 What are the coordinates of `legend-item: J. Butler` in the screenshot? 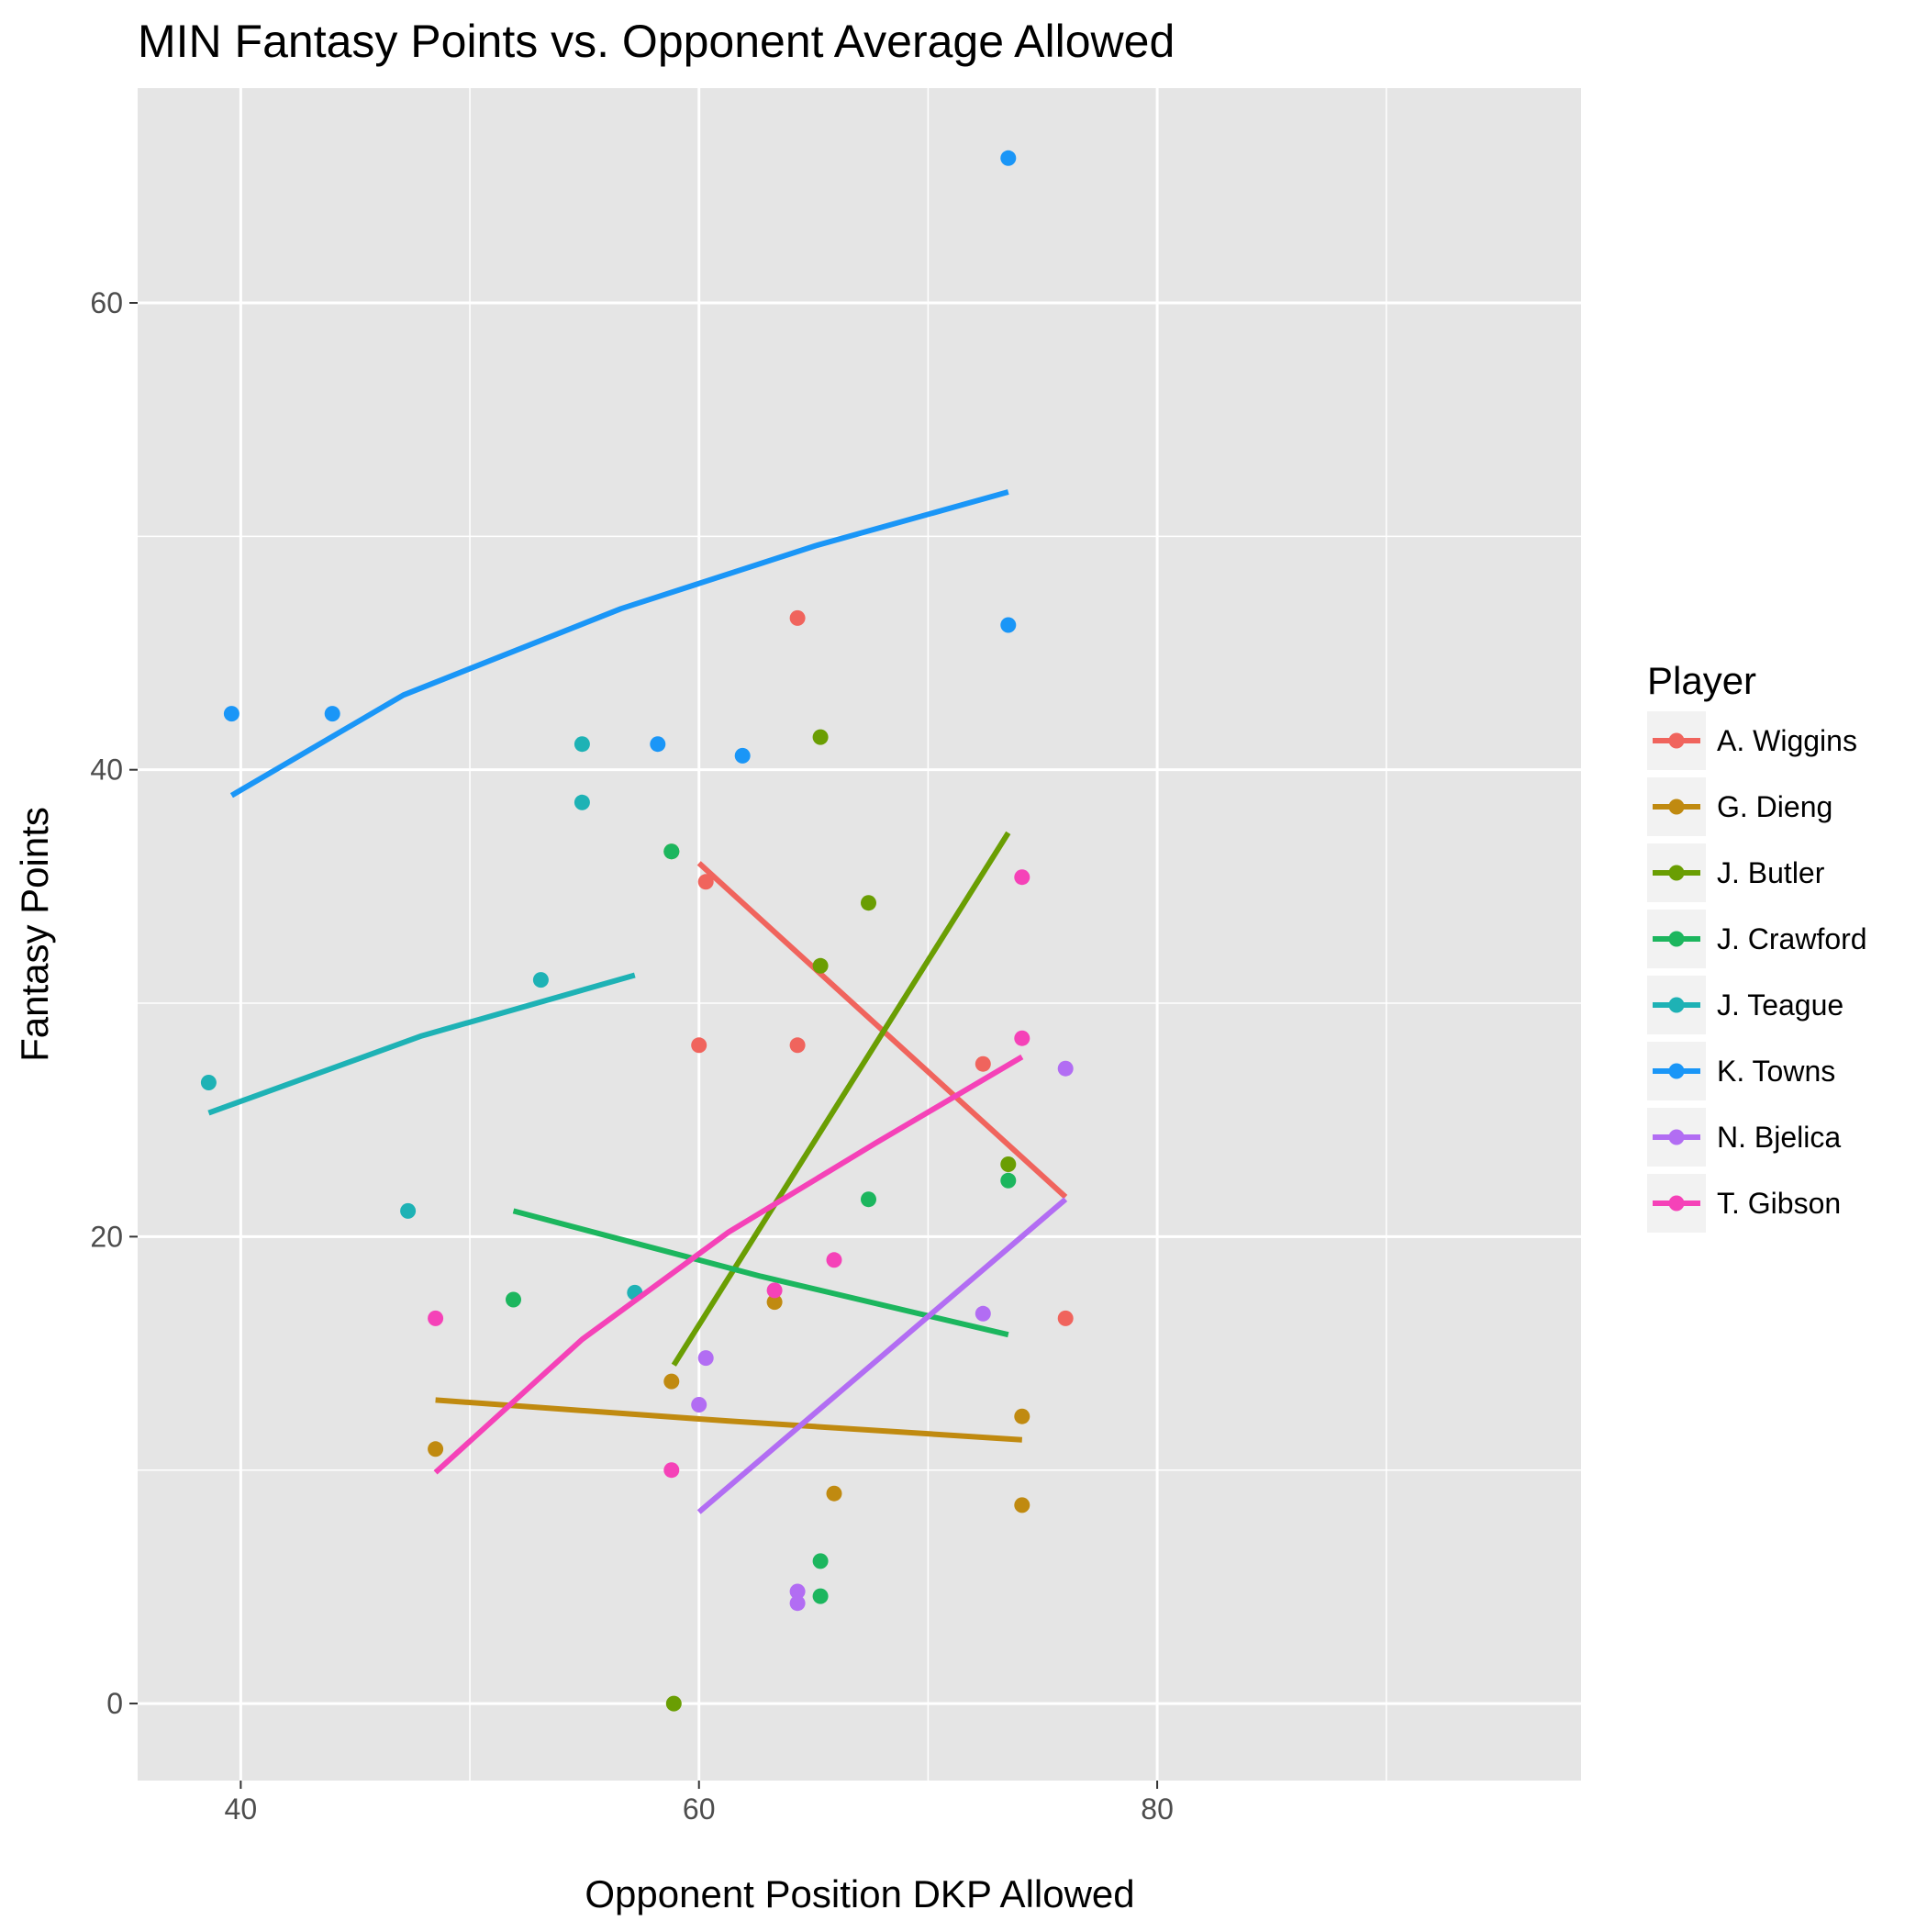 It's located at (1736, 872).